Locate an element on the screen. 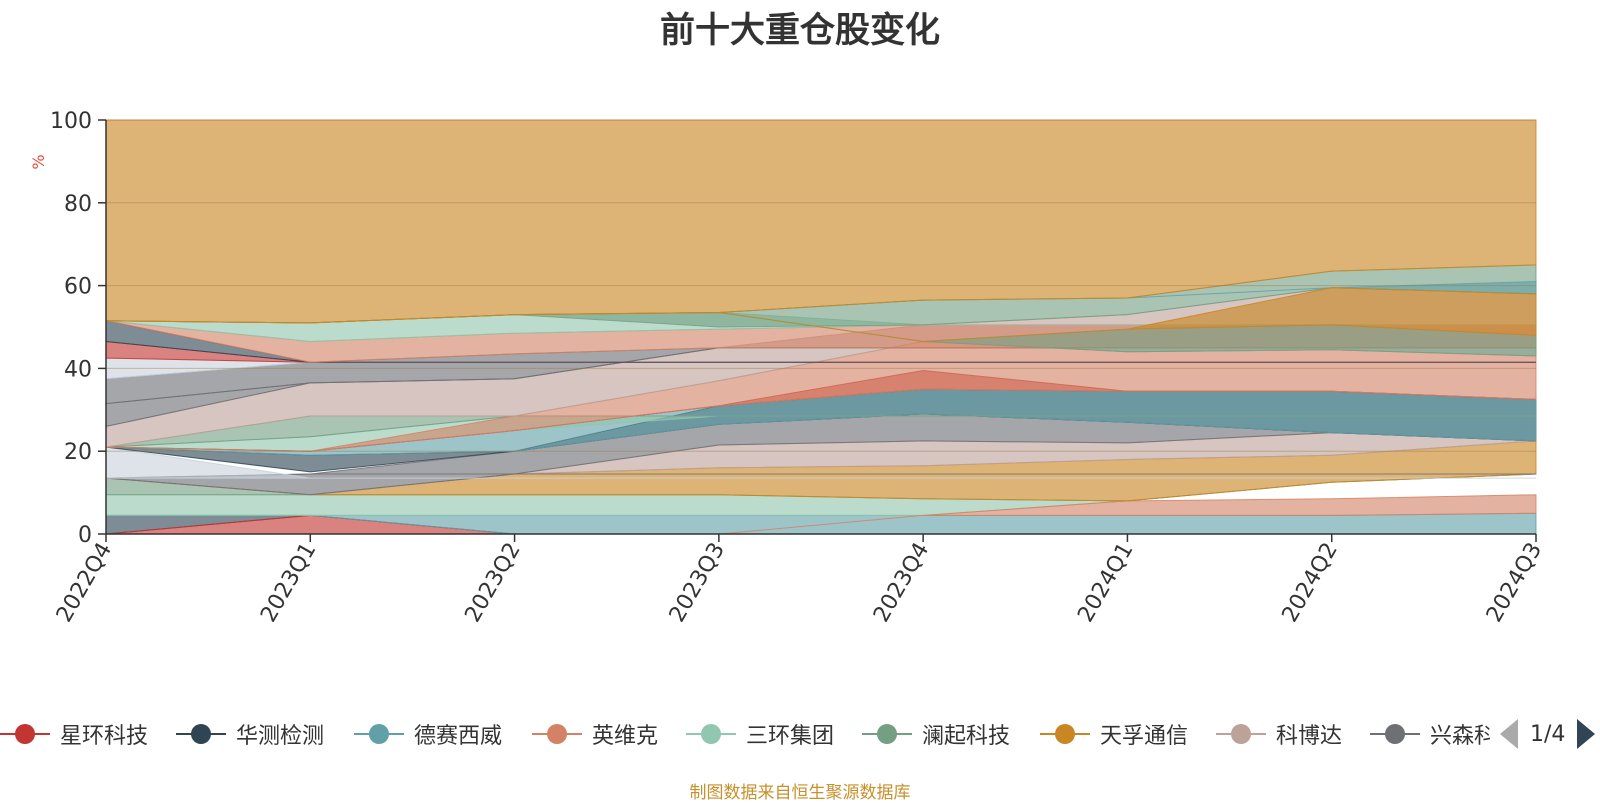 The width and height of the screenshot is (1600, 803). legend-item-2: 德赛西威 is located at coordinates (428, 734).